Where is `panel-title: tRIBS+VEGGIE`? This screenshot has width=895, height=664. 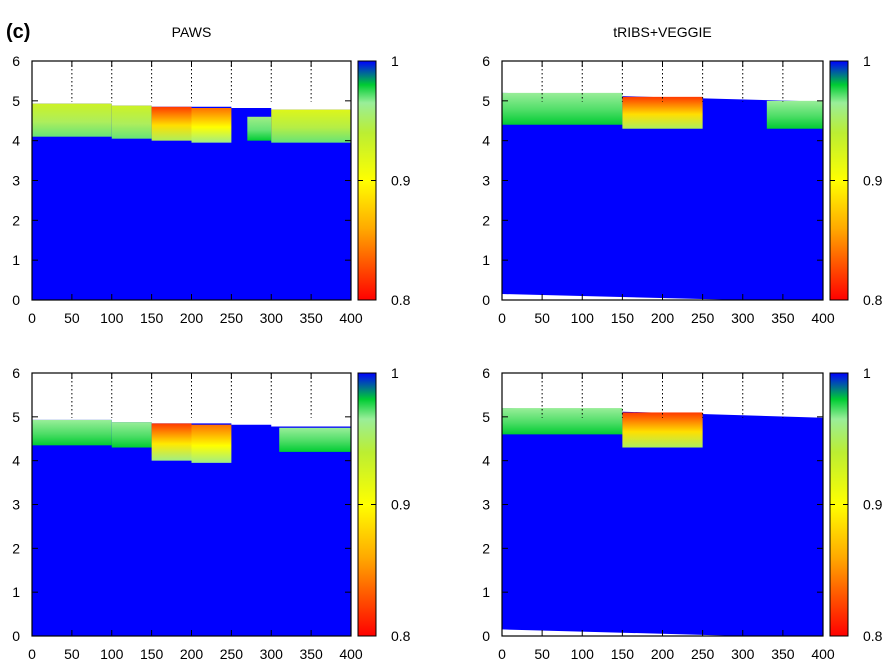 panel-title: tRIBS+VEGGIE is located at coordinates (662, 32).